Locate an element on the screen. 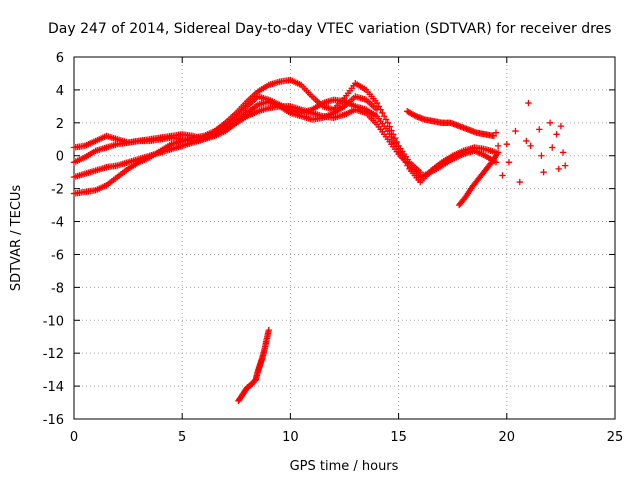 The width and height of the screenshot is (640, 480). y-tick-label: 0 is located at coordinates (60, 157).